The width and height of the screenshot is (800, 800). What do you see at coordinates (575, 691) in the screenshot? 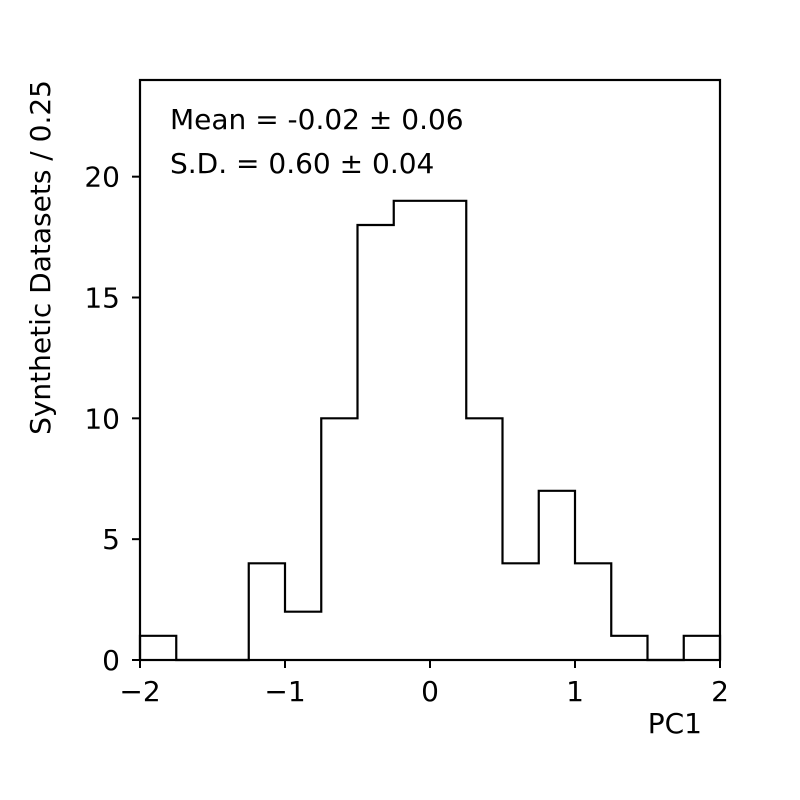
I see `x-tick-label: 1` at bounding box center [575, 691].